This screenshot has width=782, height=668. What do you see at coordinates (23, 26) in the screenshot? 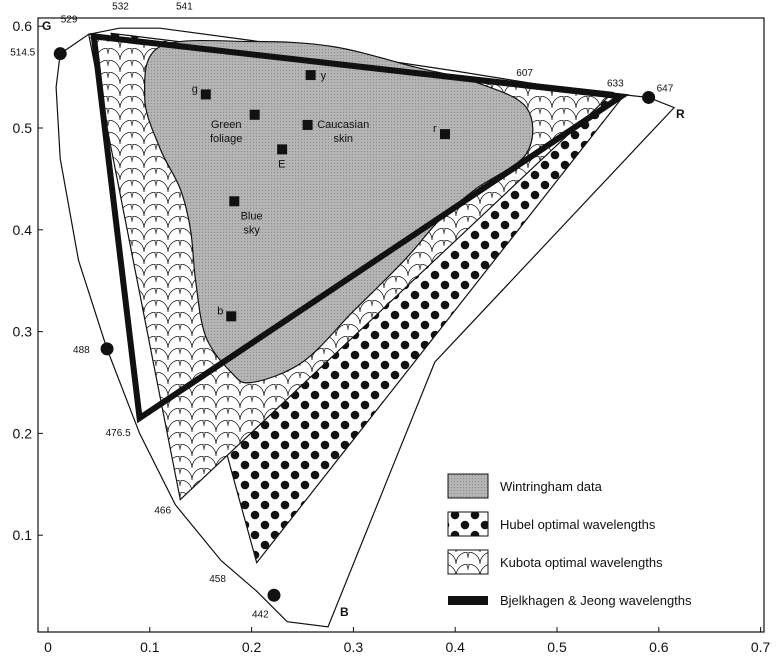
I see `y-tick-label: 0.6` at bounding box center [23, 26].